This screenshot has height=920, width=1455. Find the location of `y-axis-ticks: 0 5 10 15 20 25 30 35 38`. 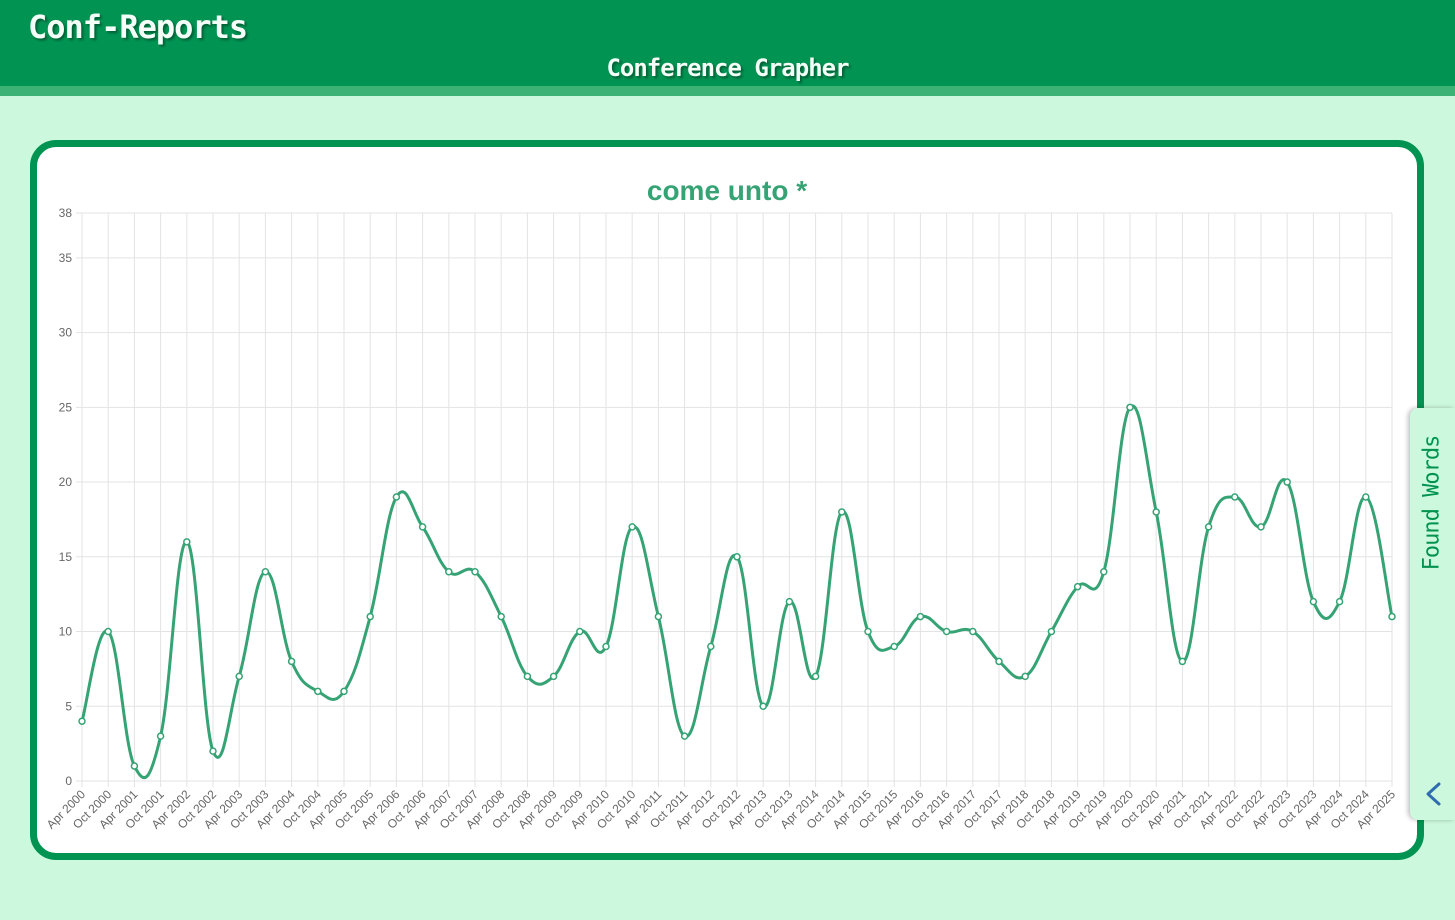

y-axis-ticks: 0 5 10 15 20 25 30 35 38 is located at coordinates (66, 497).